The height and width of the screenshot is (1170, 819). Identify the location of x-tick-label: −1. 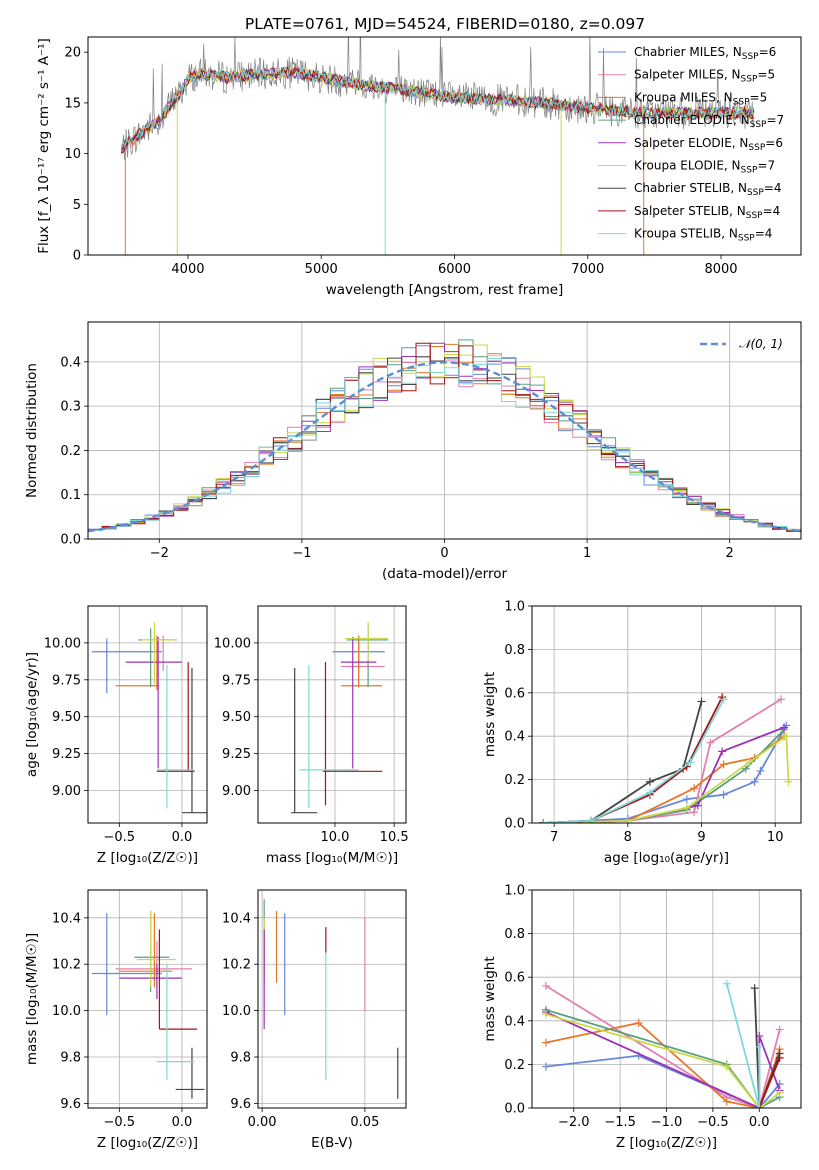
(301, 553).